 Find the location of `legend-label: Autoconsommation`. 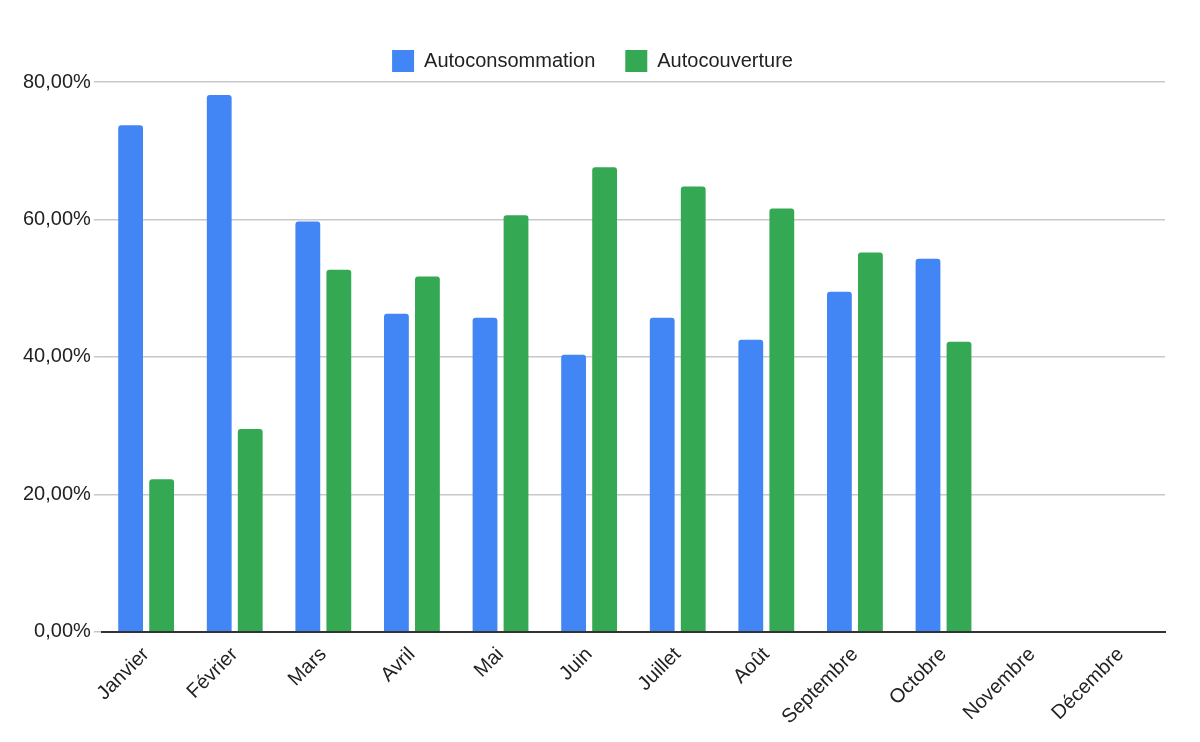

legend-label: Autoconsommation is located at coordinates (510, 59).